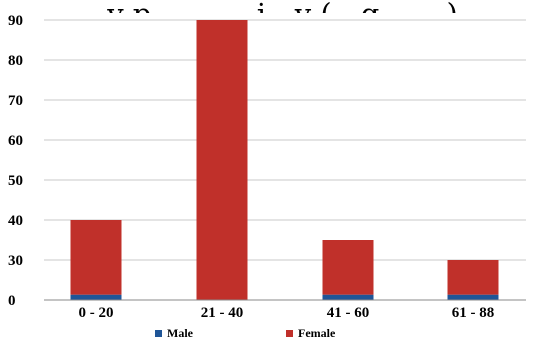 The width and height of the screenshot is (536, 338). I want to click on y-tick-label: 90, so click(15, 21).